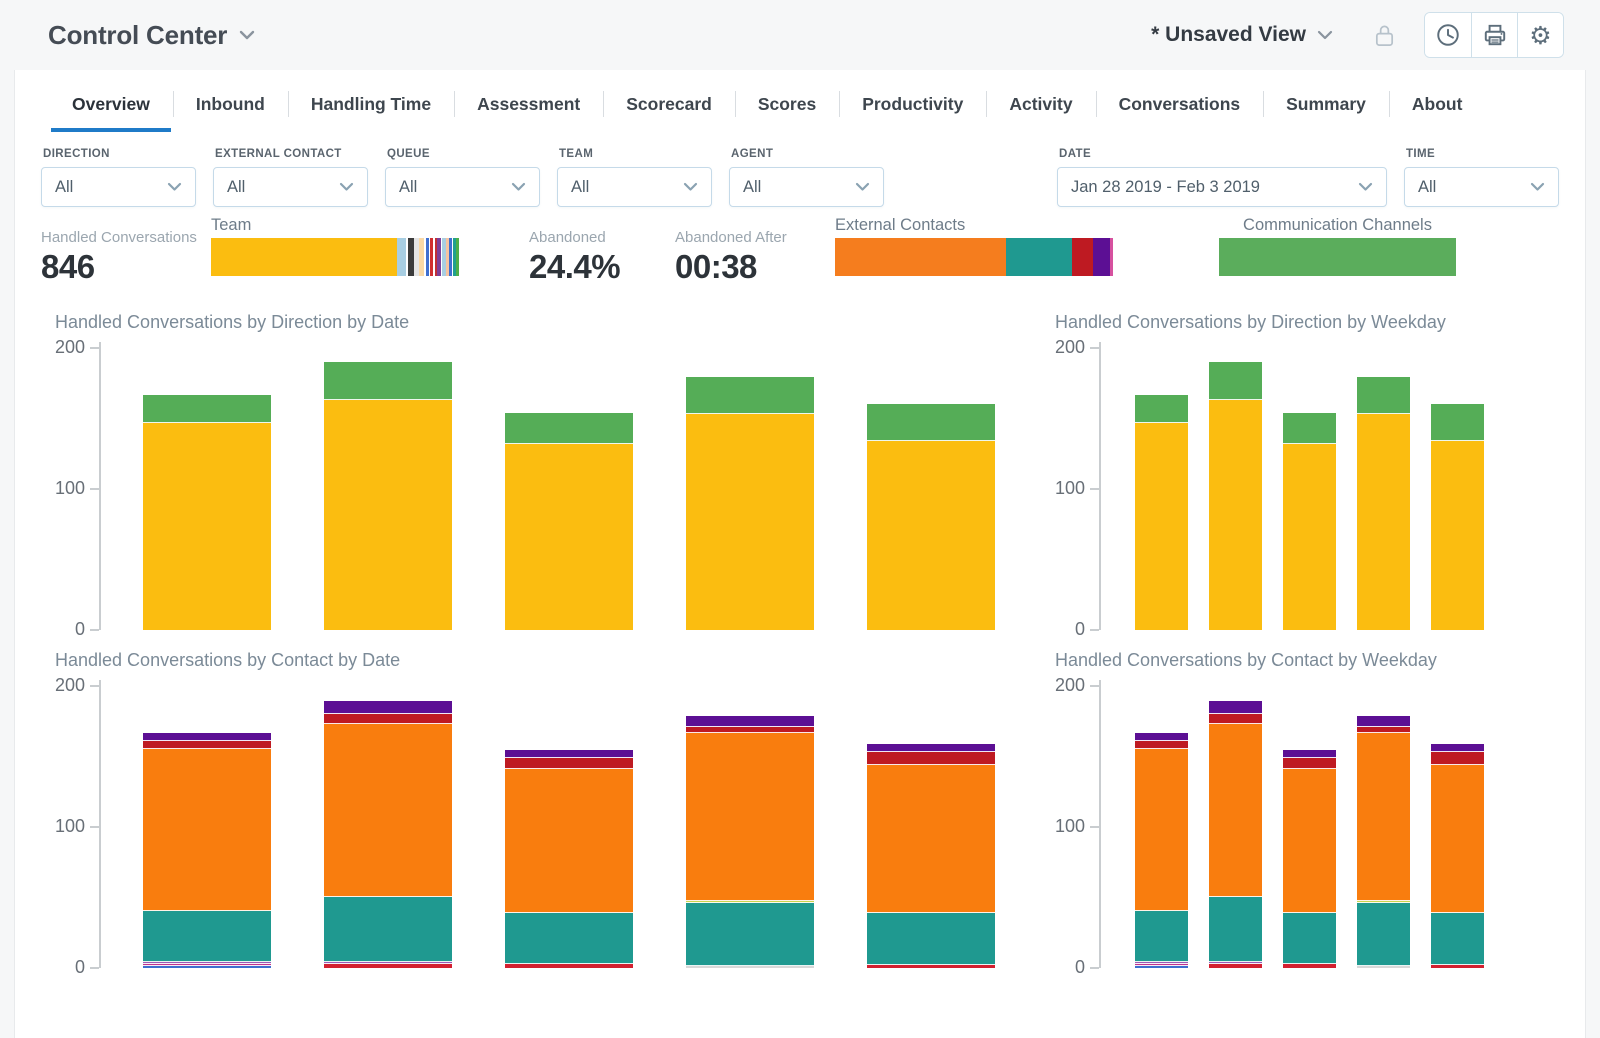 The height and width of the screenshot is (1038, 1600). I want to click on communication-channels-bar, so click(1337, 257).